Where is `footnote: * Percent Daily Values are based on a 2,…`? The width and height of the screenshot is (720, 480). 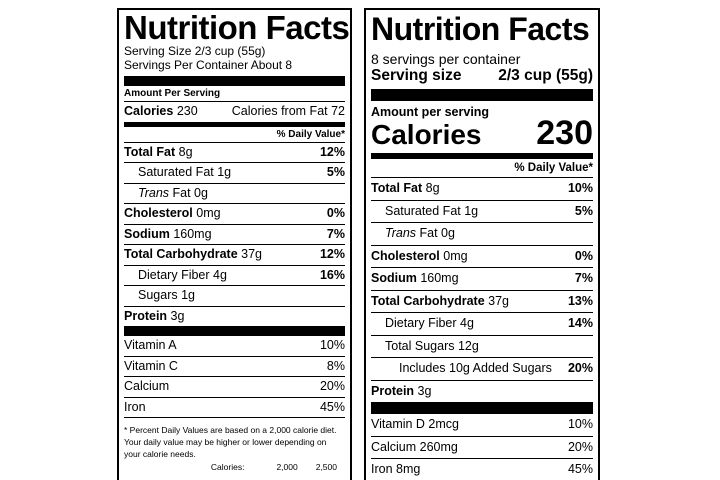
footnote: * Percent Daily Values are based on a 2,… is located at coordinates (234, 438).